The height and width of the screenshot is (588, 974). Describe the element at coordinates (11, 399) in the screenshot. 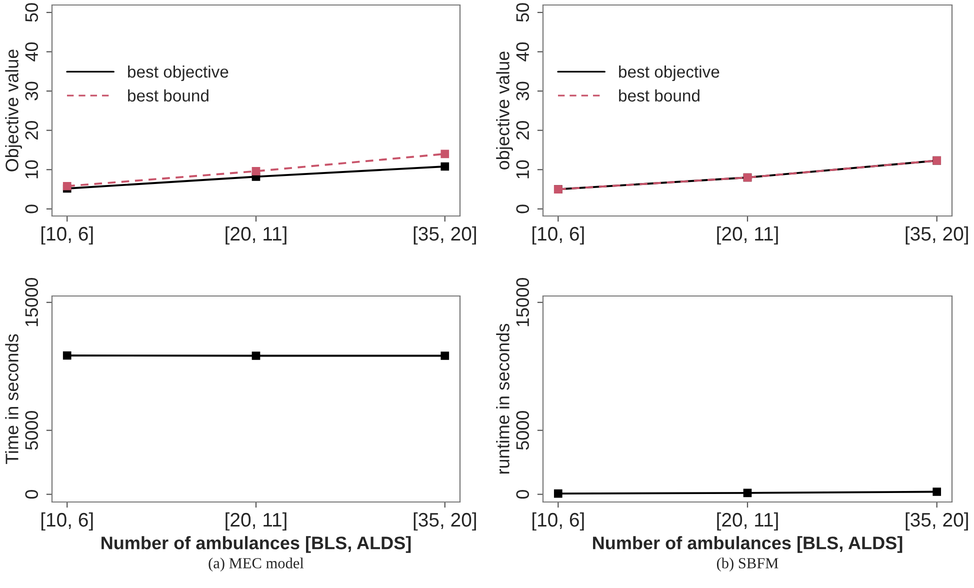

I see `y-axis-title: Time in seconds` at that location.